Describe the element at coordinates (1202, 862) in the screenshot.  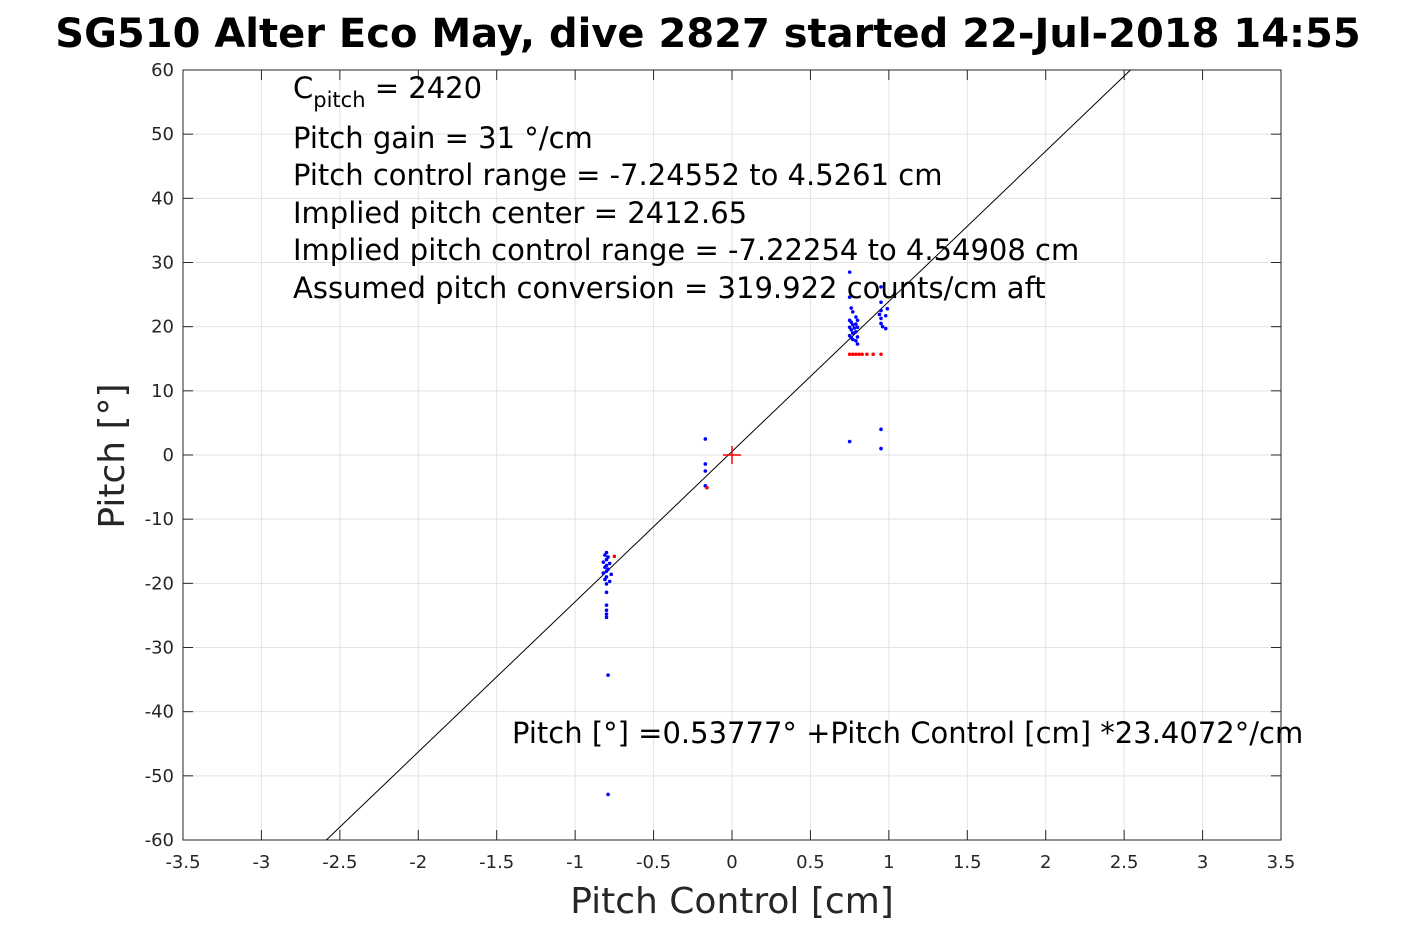
I see `x-tick-label: 3` at that location.